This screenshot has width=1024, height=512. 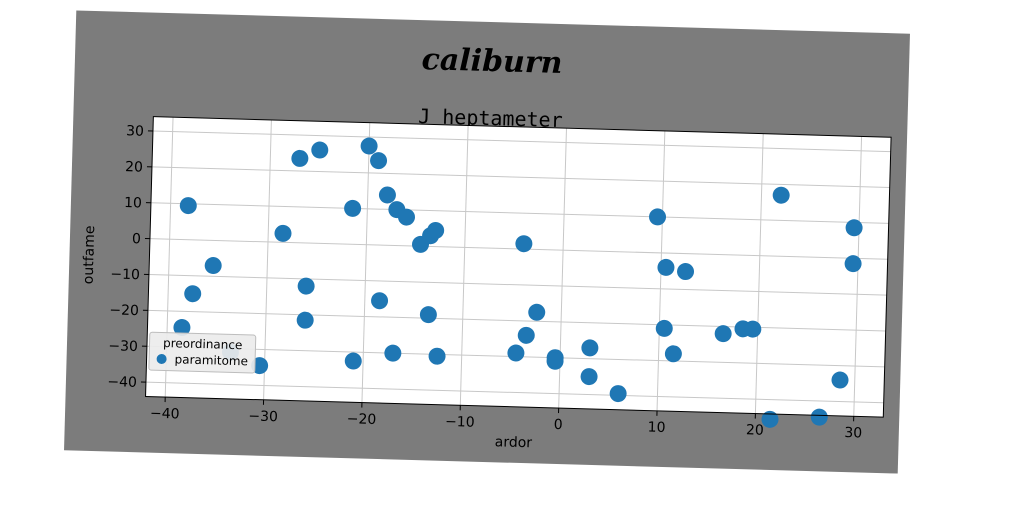 I want to click on x-tick-label: 0, so click(x=558, y=425).